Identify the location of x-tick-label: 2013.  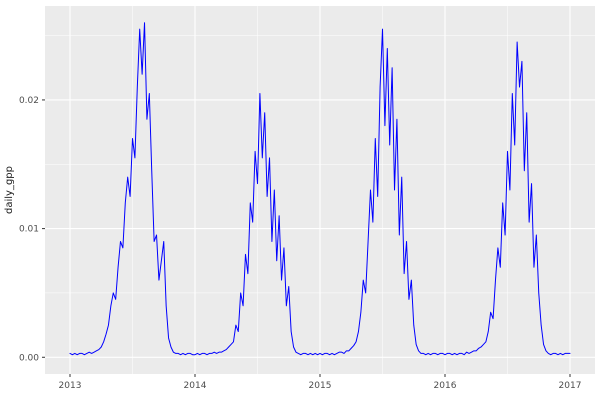
(70, 386).